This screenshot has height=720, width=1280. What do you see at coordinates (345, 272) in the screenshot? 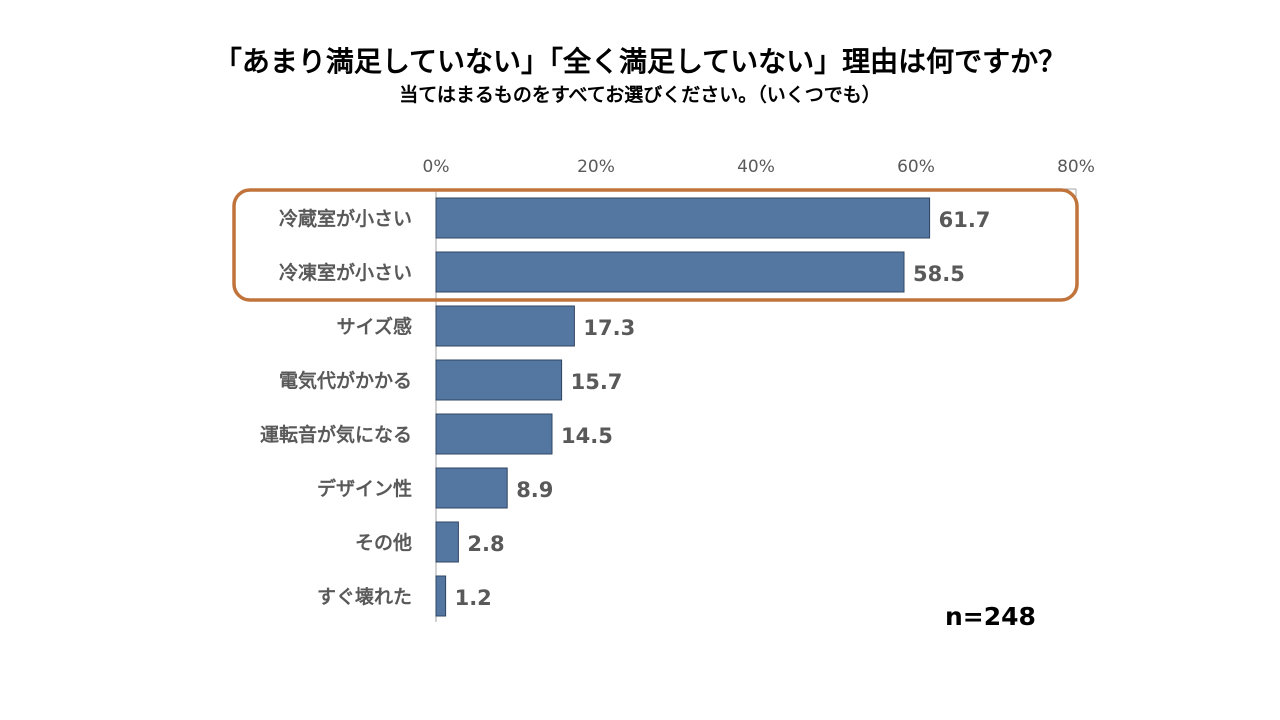
I see `category-label: 冷凍室が小さい` at bounding box center [345, 272].